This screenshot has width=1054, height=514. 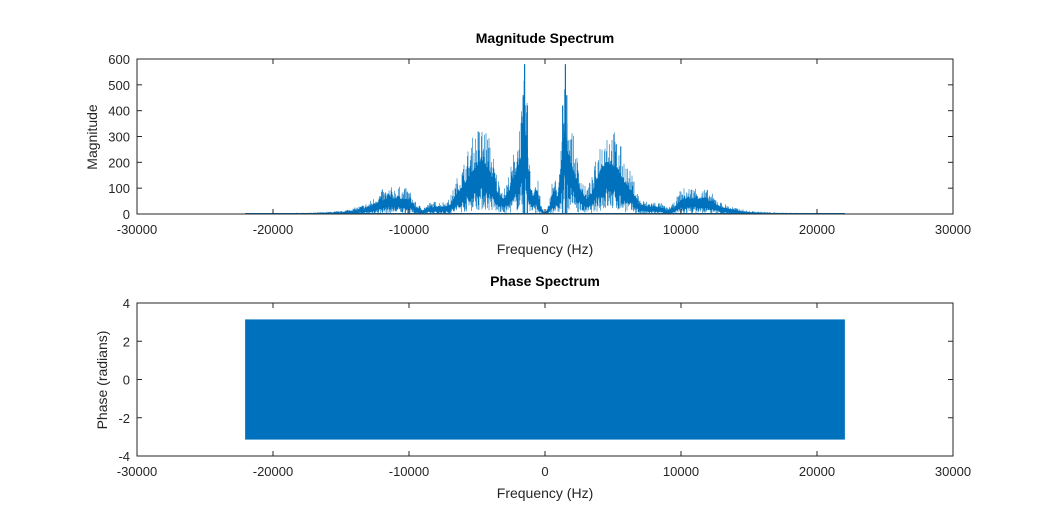 I want to click on phase-title: Phase Spectrum, so click(x=545, y=281).